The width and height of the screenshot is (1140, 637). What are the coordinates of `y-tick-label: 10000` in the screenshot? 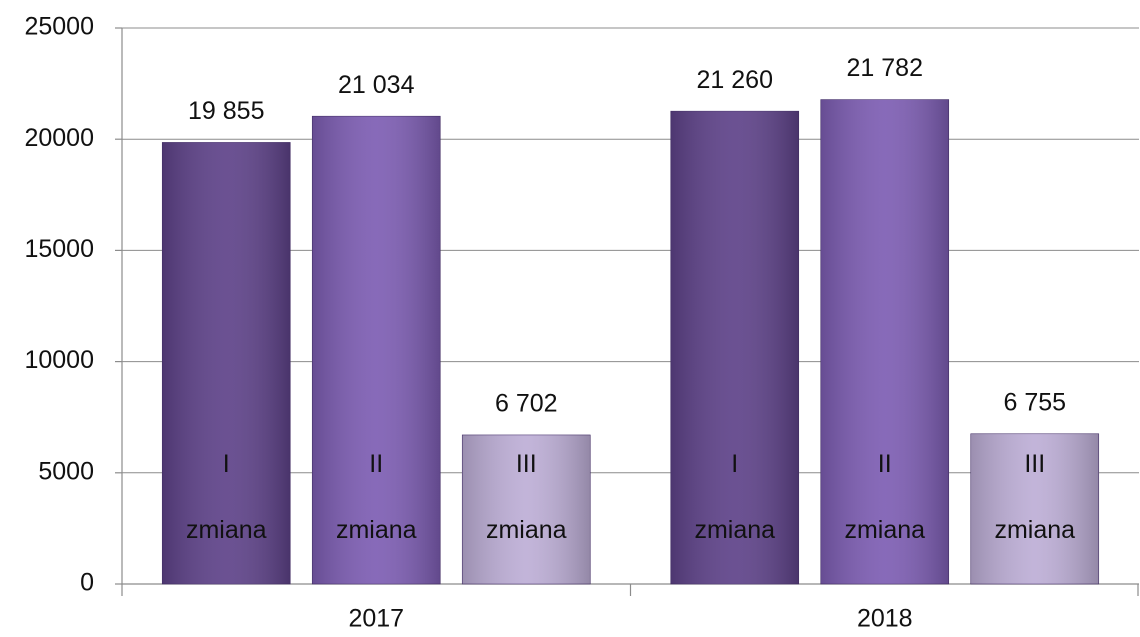 It's located at (59, 360).